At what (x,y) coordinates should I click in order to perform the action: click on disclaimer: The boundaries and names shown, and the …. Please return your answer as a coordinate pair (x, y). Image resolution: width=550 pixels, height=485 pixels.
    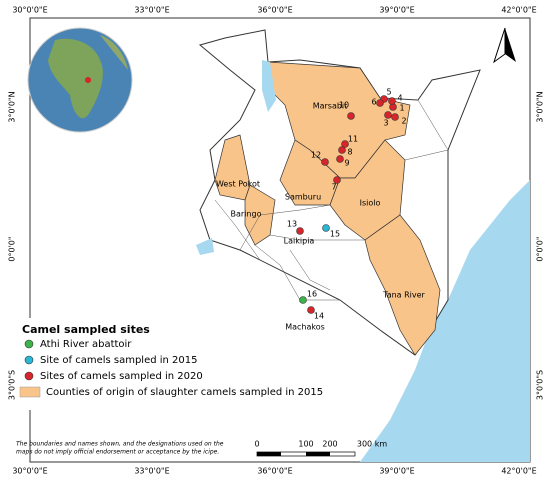
    Looking at the image, I should click on (120, 444).